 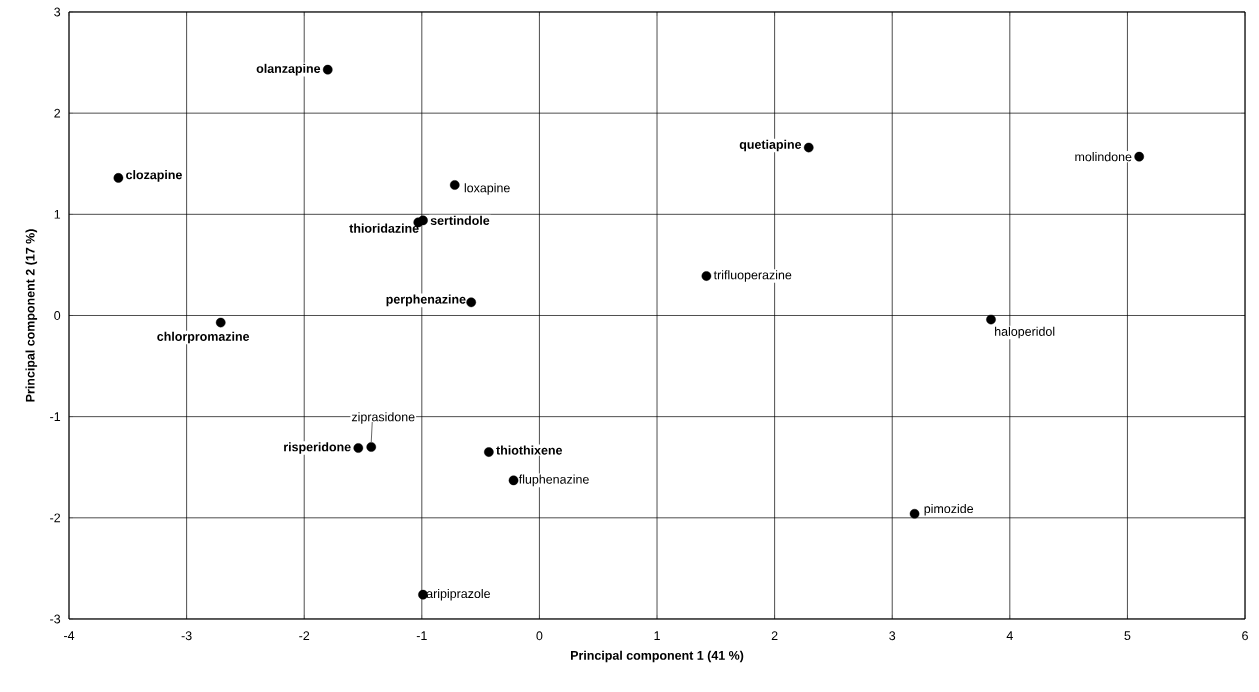 I want to click on y-tick-label: 0, so click(x=57, y=315).